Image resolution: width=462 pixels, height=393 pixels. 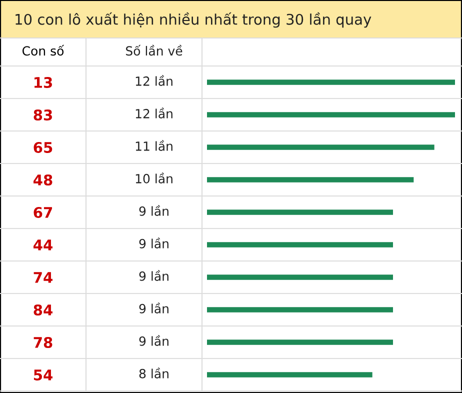 I want to click on y-tick-label: 13, so click(x=43, y=82).